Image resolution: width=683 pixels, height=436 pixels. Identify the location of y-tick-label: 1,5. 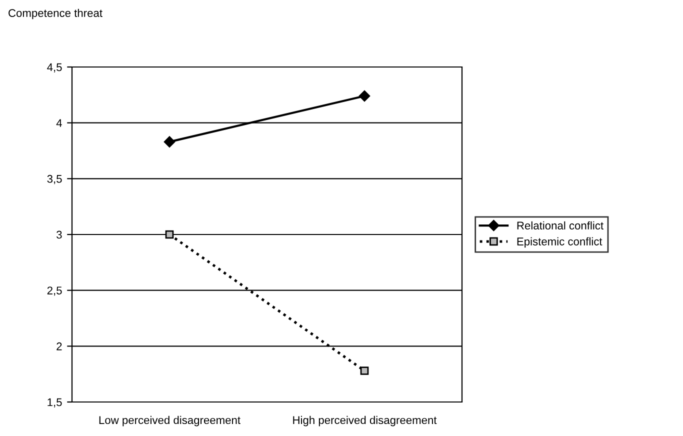
(55, 403).